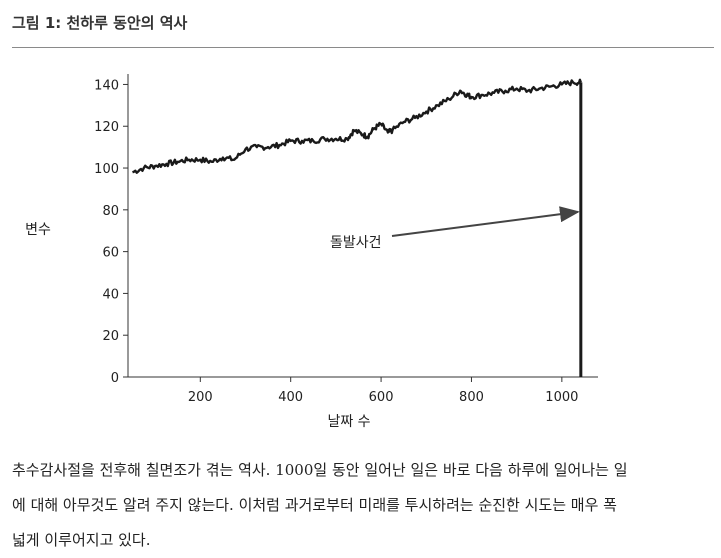 The height and width of the screenshot is (558, 721). I want to click on x-tick-label: 800, so click(471, 397).